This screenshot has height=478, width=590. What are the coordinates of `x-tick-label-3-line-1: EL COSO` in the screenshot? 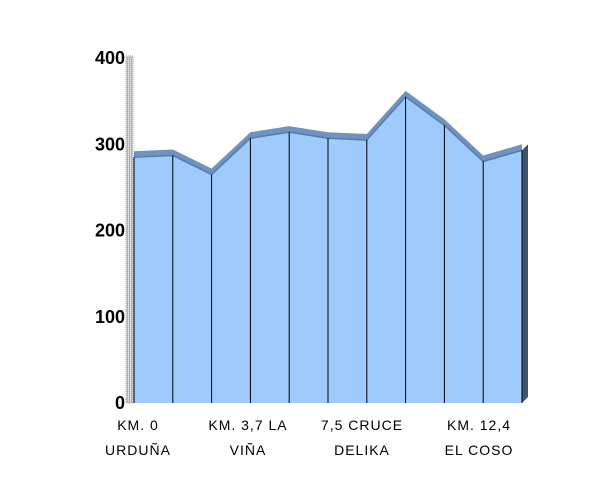 It's located at (479, 450).